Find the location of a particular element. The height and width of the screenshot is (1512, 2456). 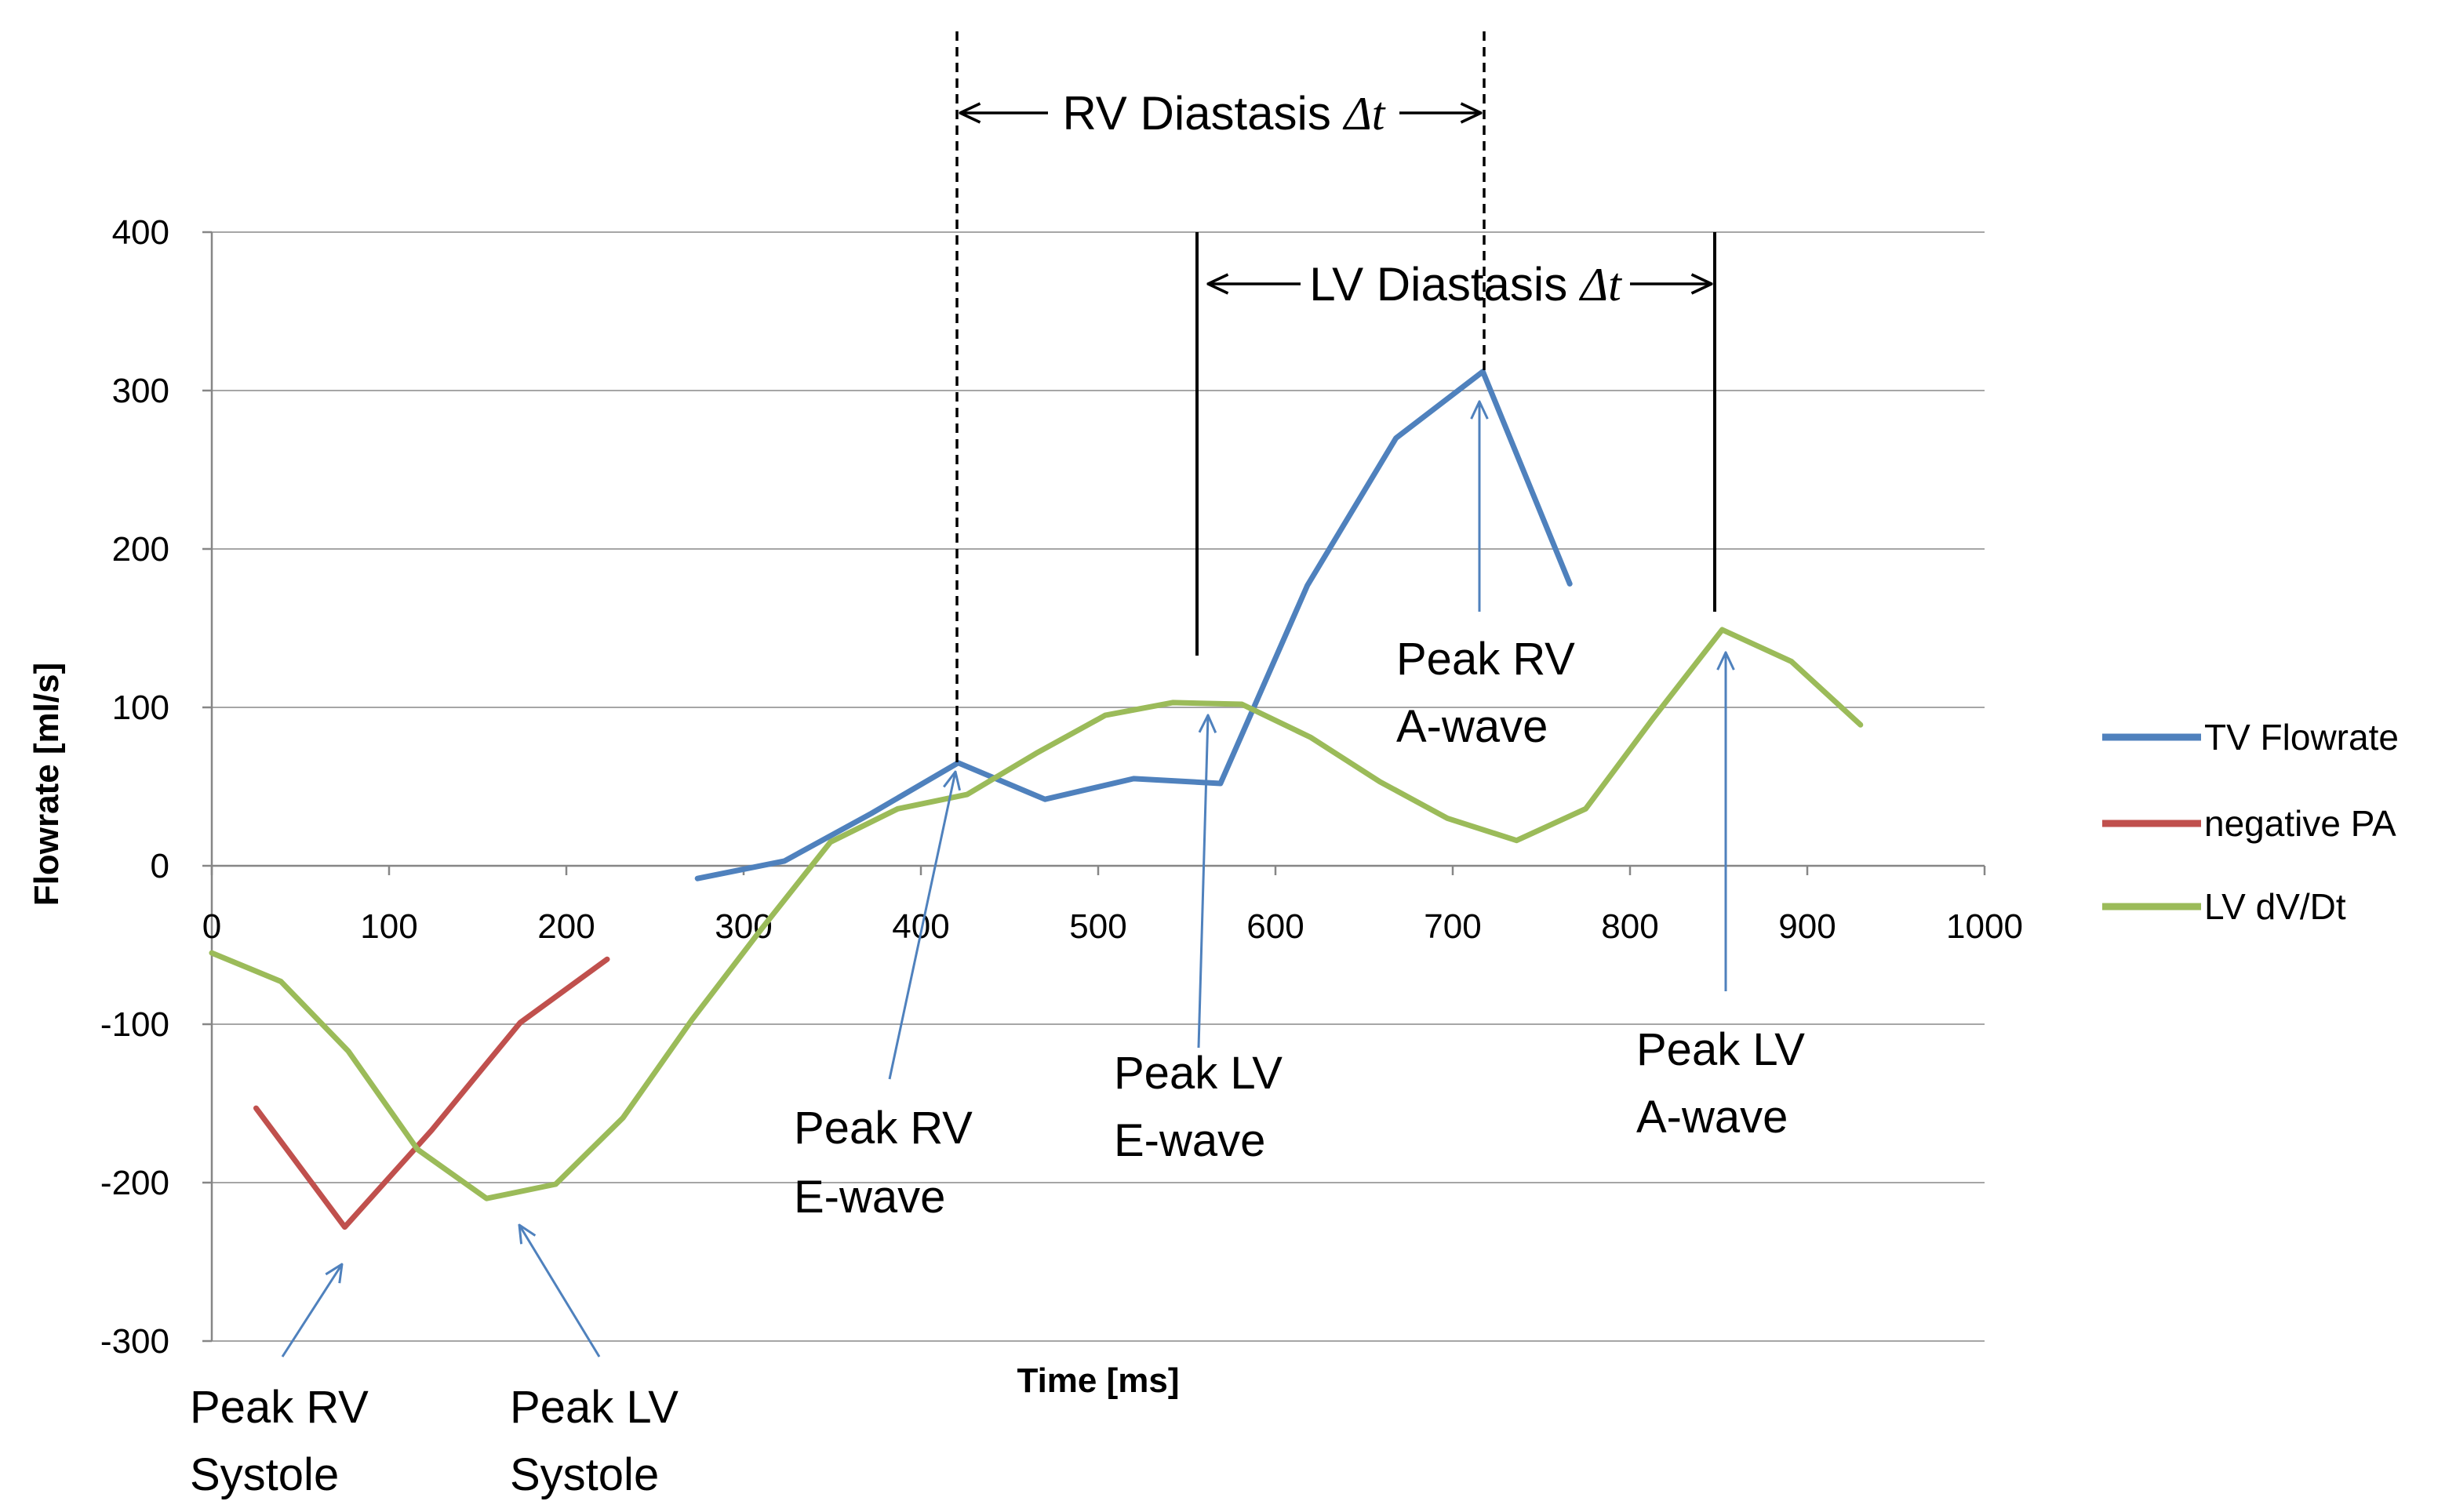

rv-diastasis-label: RV Diastasis Δt is located at coordinates (1224, 113).